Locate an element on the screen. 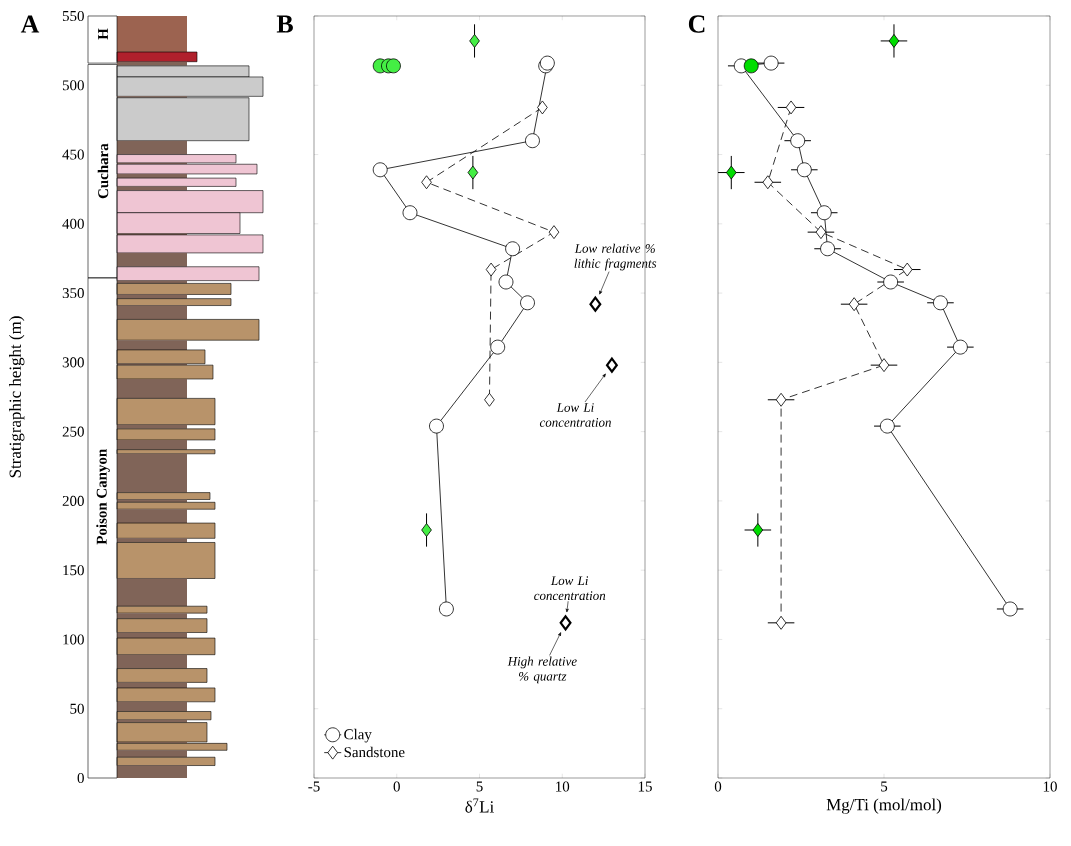 The image size is (1071, 846). x-tick-label: 15 is located at coordinates (645, 786).